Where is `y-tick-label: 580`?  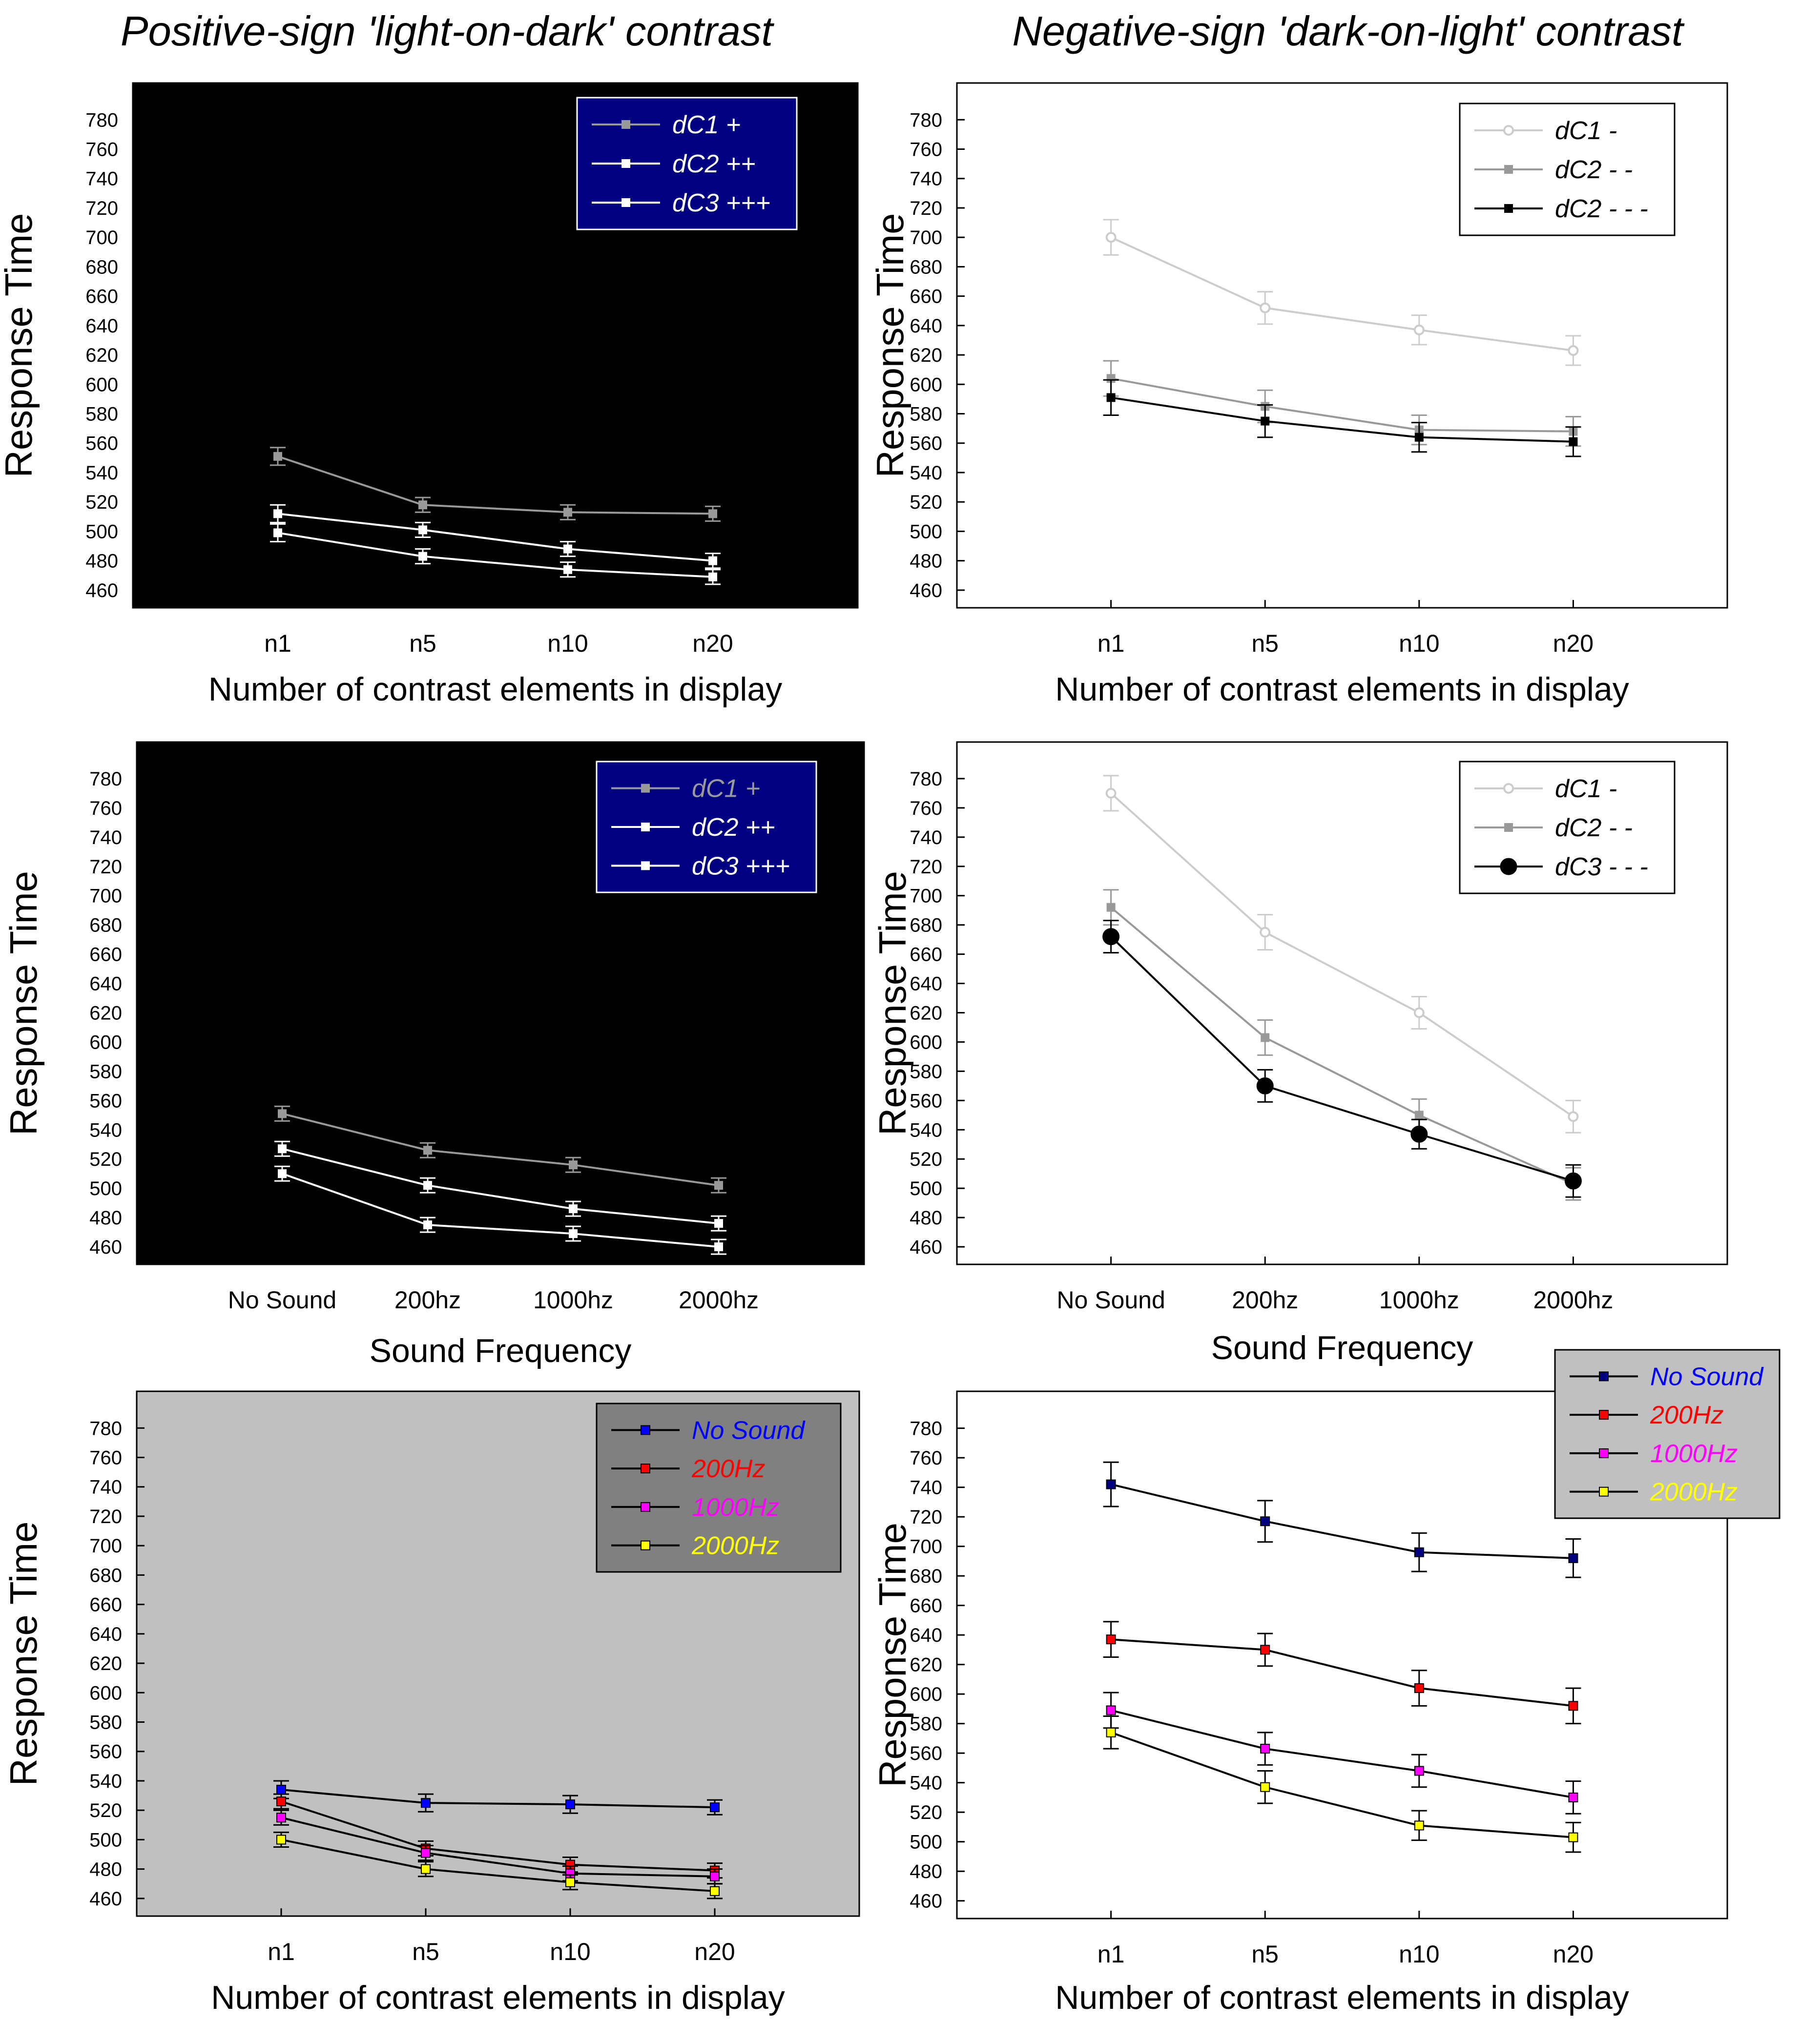
y-tick-label: 580 is located at coordinates (106, 1071).